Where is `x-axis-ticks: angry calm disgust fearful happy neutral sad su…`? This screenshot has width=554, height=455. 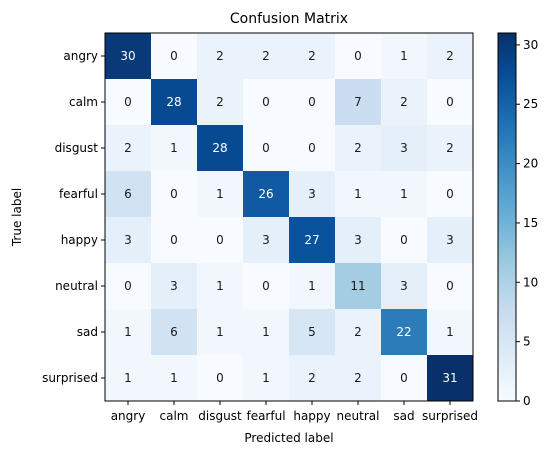
x-axis-ticks: angry calm disgust fearful happy neutral sad su… is located at coordinates (294, 412).